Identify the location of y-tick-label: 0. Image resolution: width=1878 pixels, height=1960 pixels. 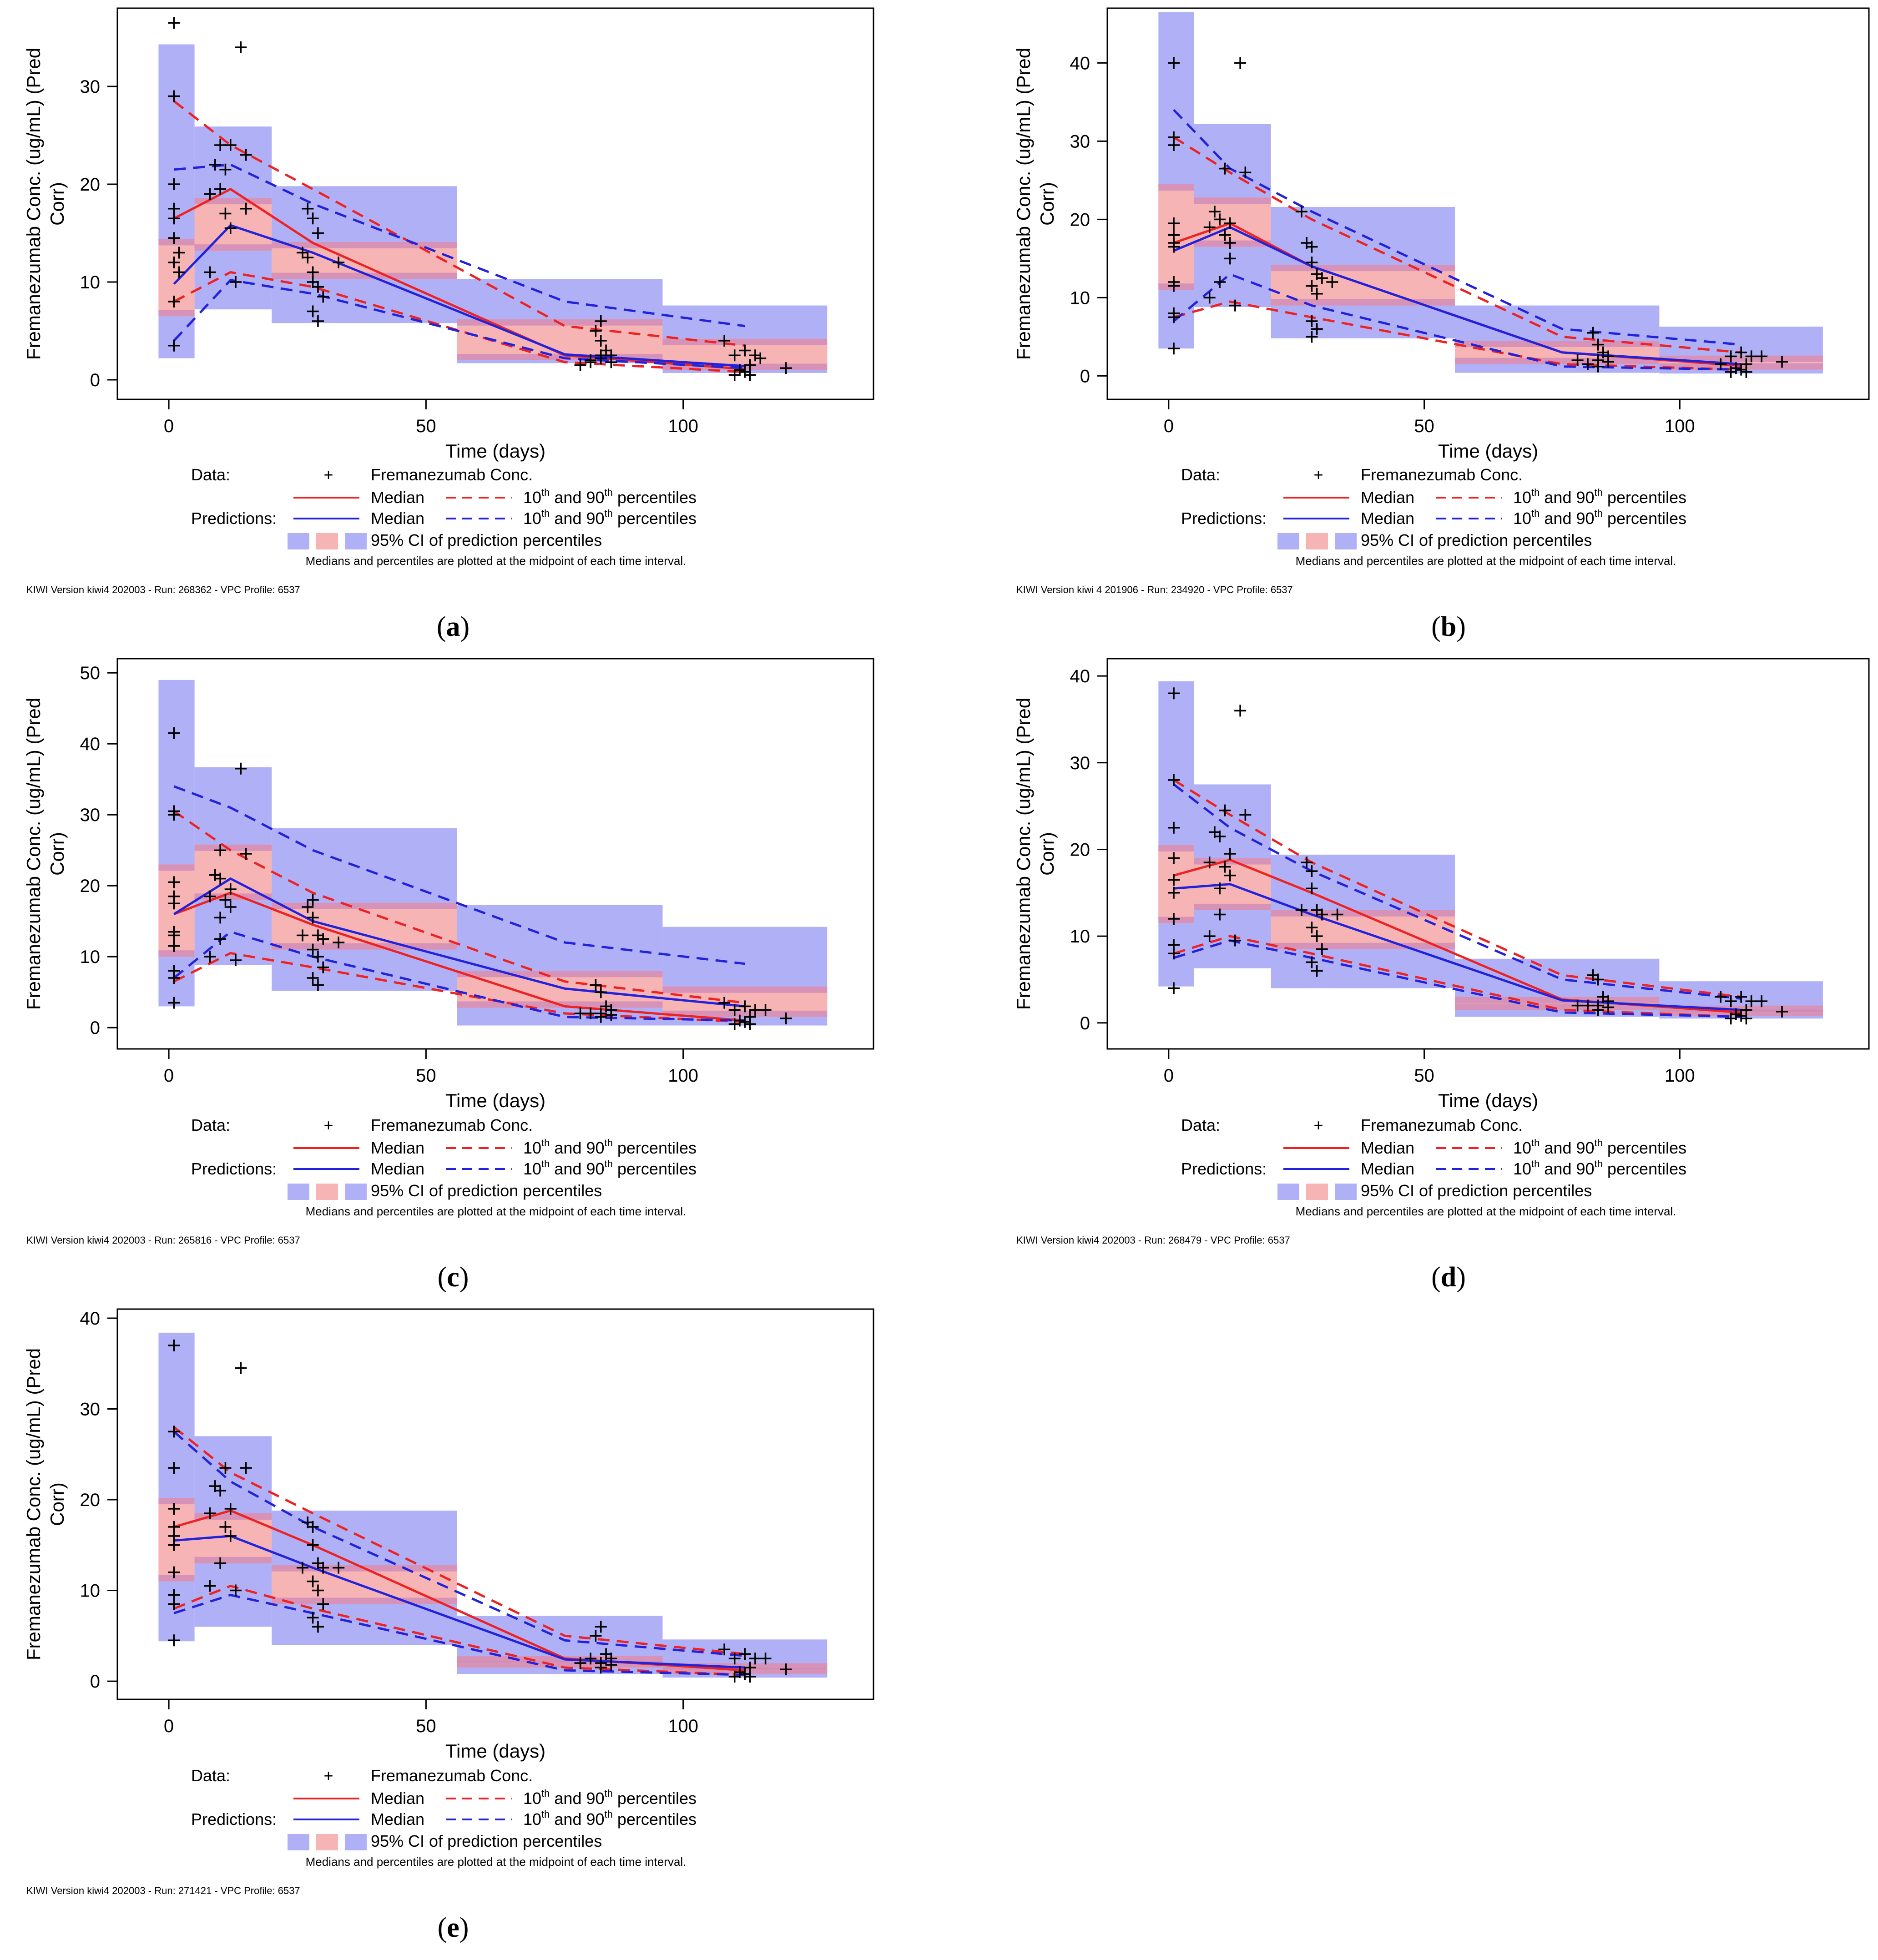
(95, 1682).